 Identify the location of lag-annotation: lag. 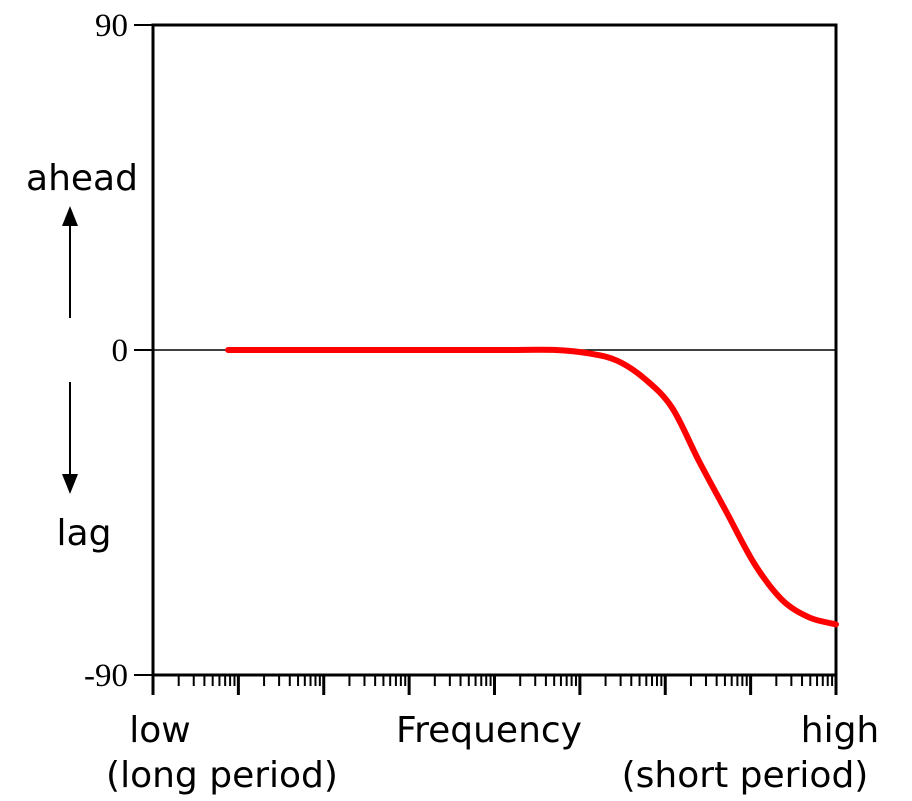
(84, 533).